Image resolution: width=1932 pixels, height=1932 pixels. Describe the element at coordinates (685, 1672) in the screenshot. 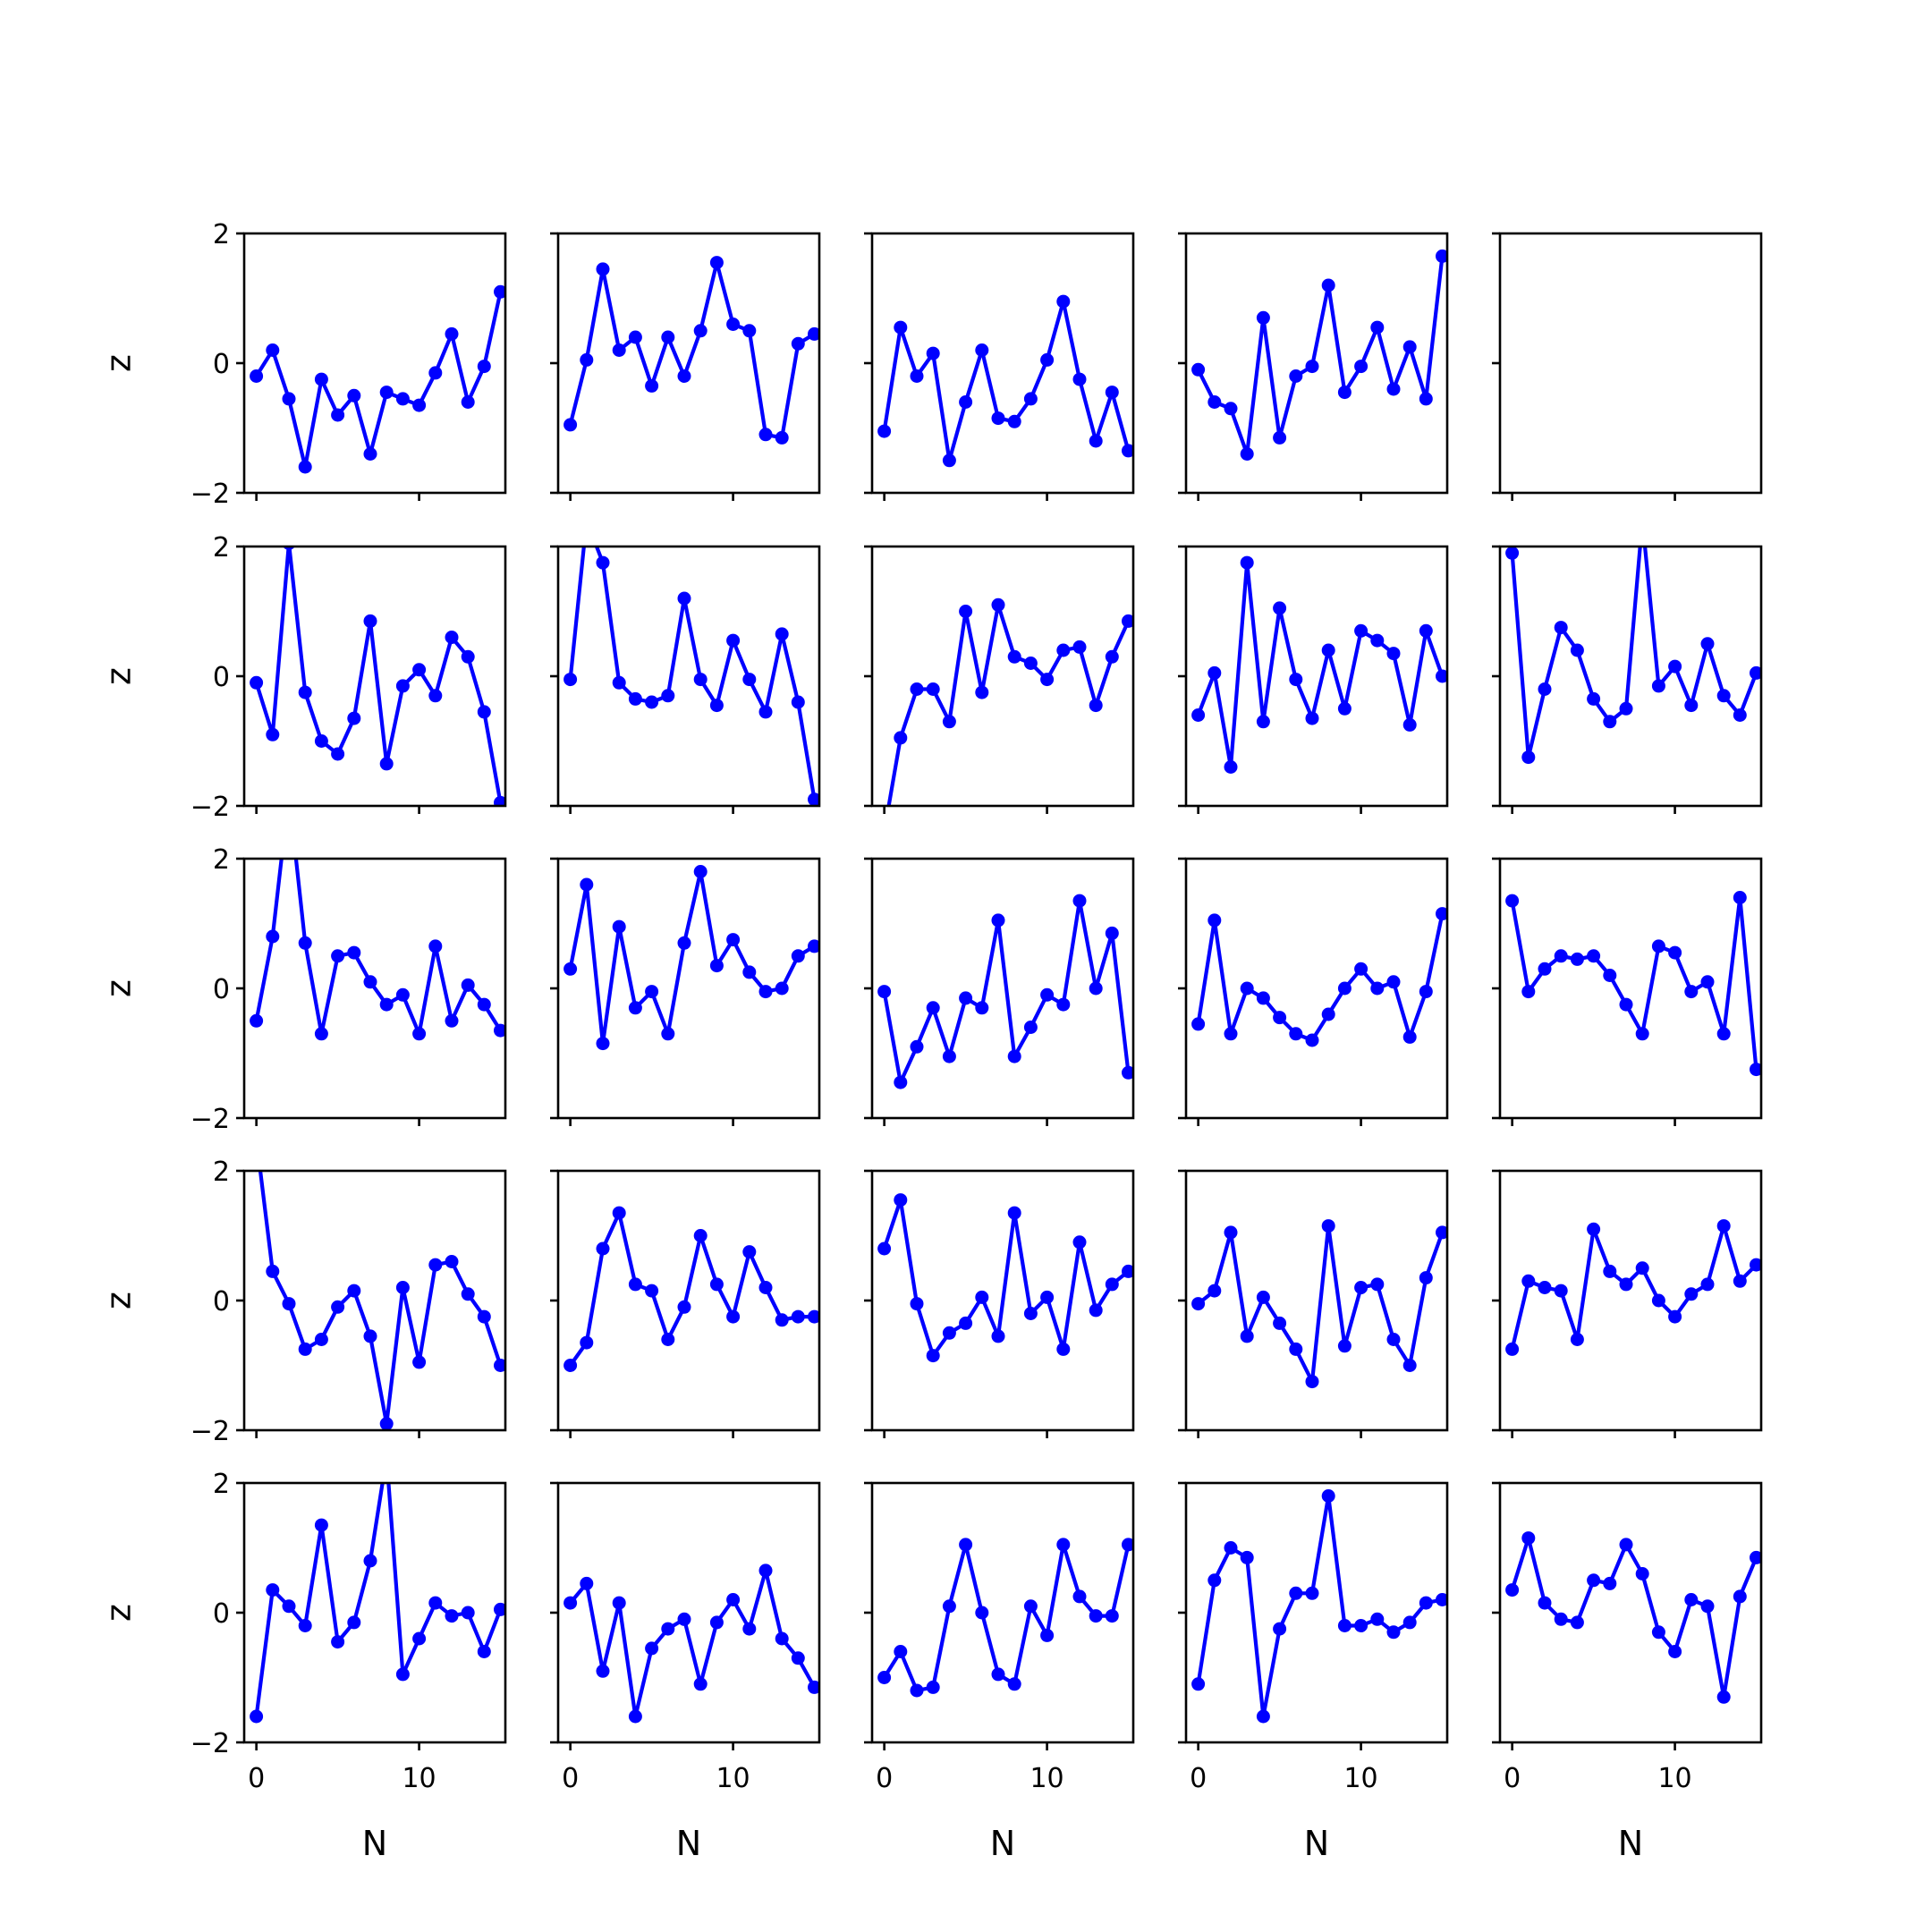

I see `subplot-r5-c2: 0 10 N` at that location.